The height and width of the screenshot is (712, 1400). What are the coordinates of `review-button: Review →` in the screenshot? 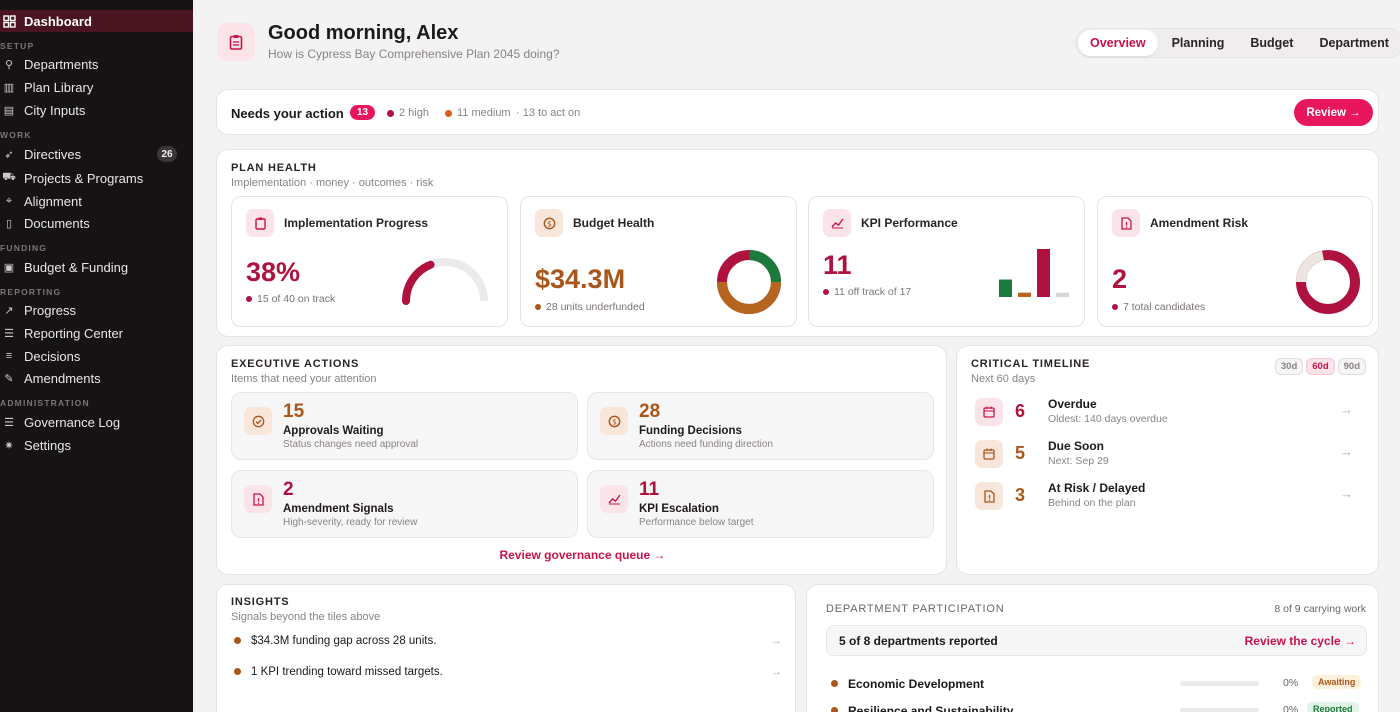 It's located at (1333, 112).